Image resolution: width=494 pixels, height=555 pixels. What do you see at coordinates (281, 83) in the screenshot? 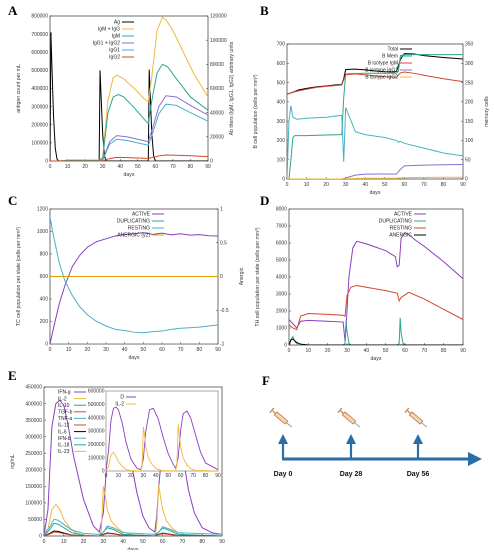
I see `y-tick-label: 500` at bounding box center [281, 83].